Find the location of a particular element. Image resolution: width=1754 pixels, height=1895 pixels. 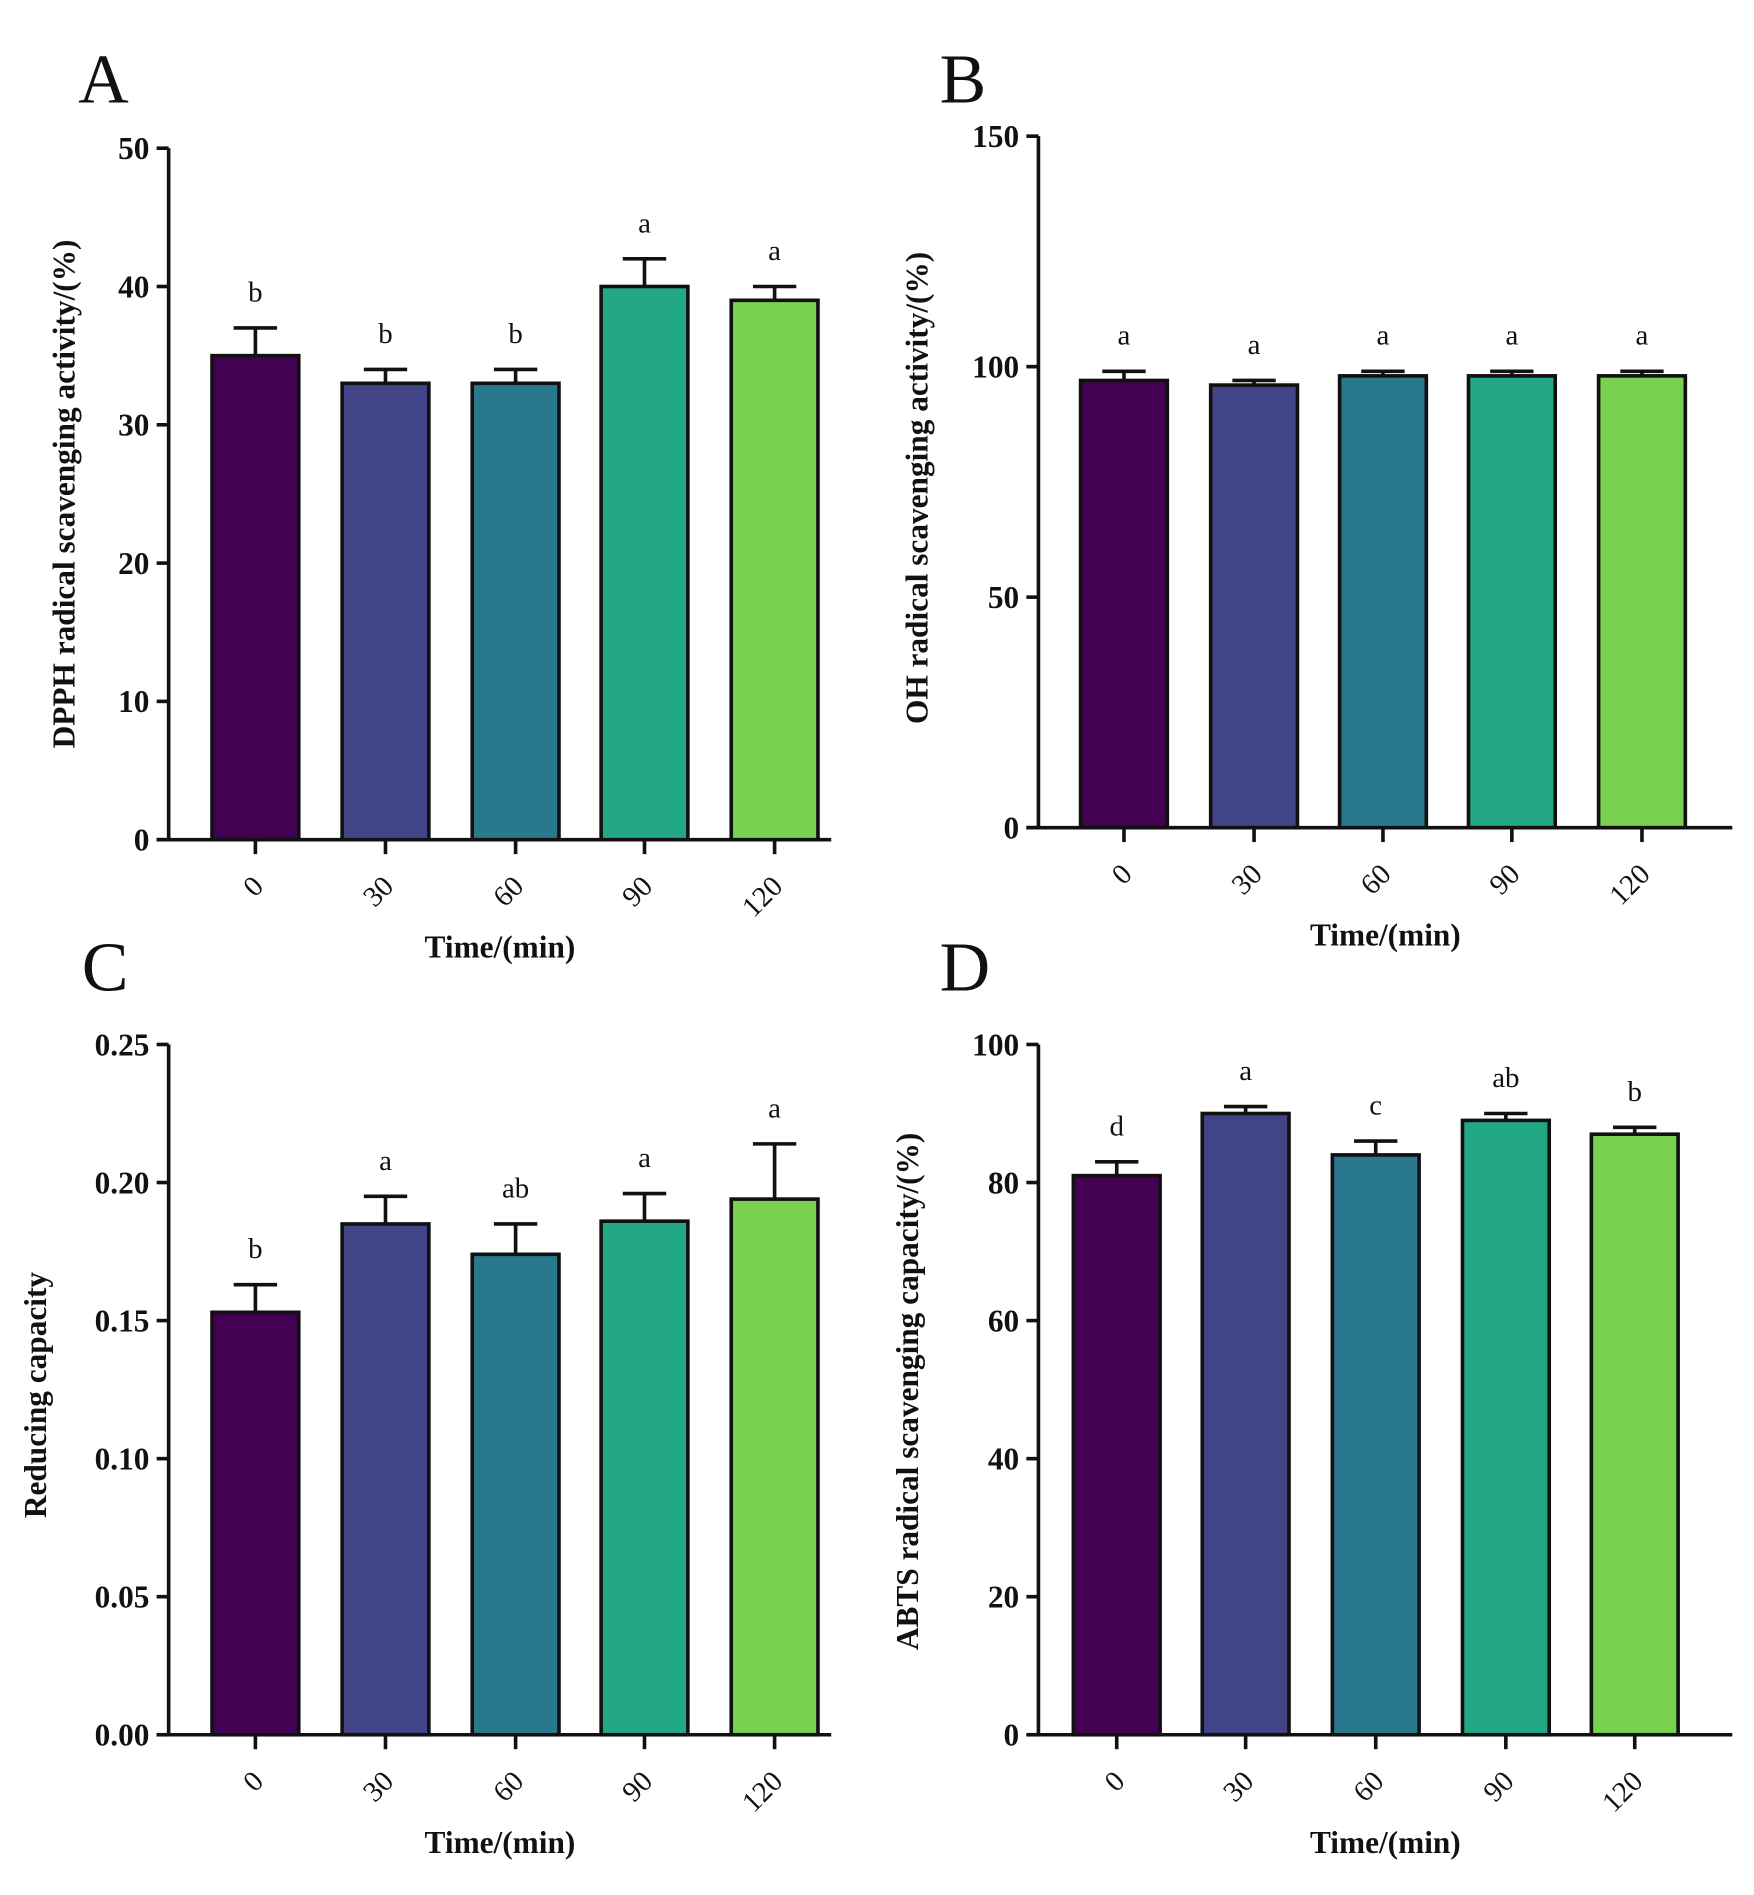

y-axis-label: Reducing capacity is located at coordinates (35, 1395).